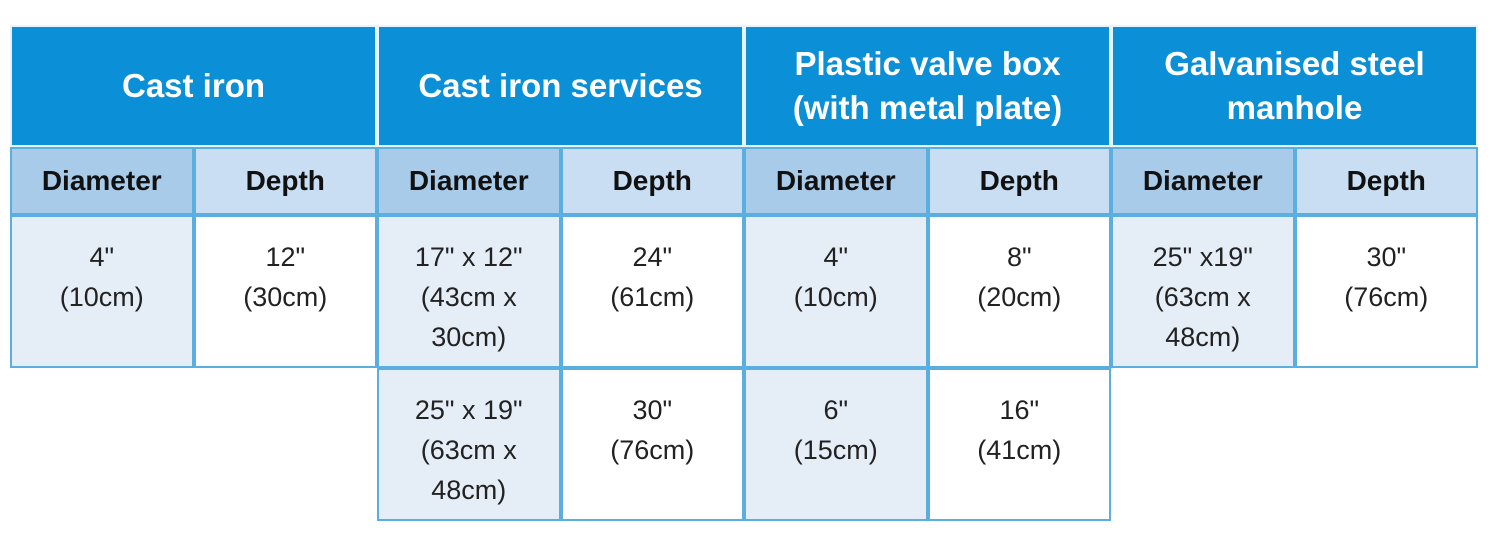  I want to click on cell-line: (61cm), so click(652, 297).